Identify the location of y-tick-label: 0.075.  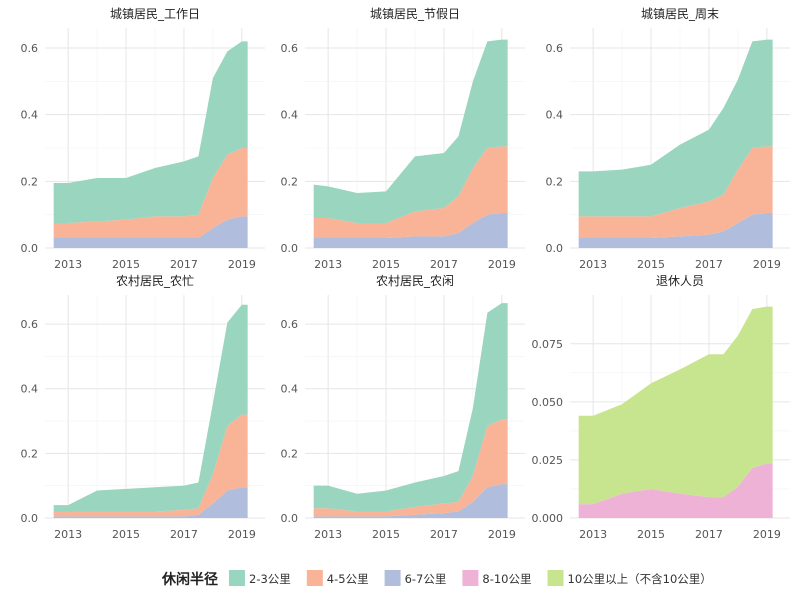
(548, 344).